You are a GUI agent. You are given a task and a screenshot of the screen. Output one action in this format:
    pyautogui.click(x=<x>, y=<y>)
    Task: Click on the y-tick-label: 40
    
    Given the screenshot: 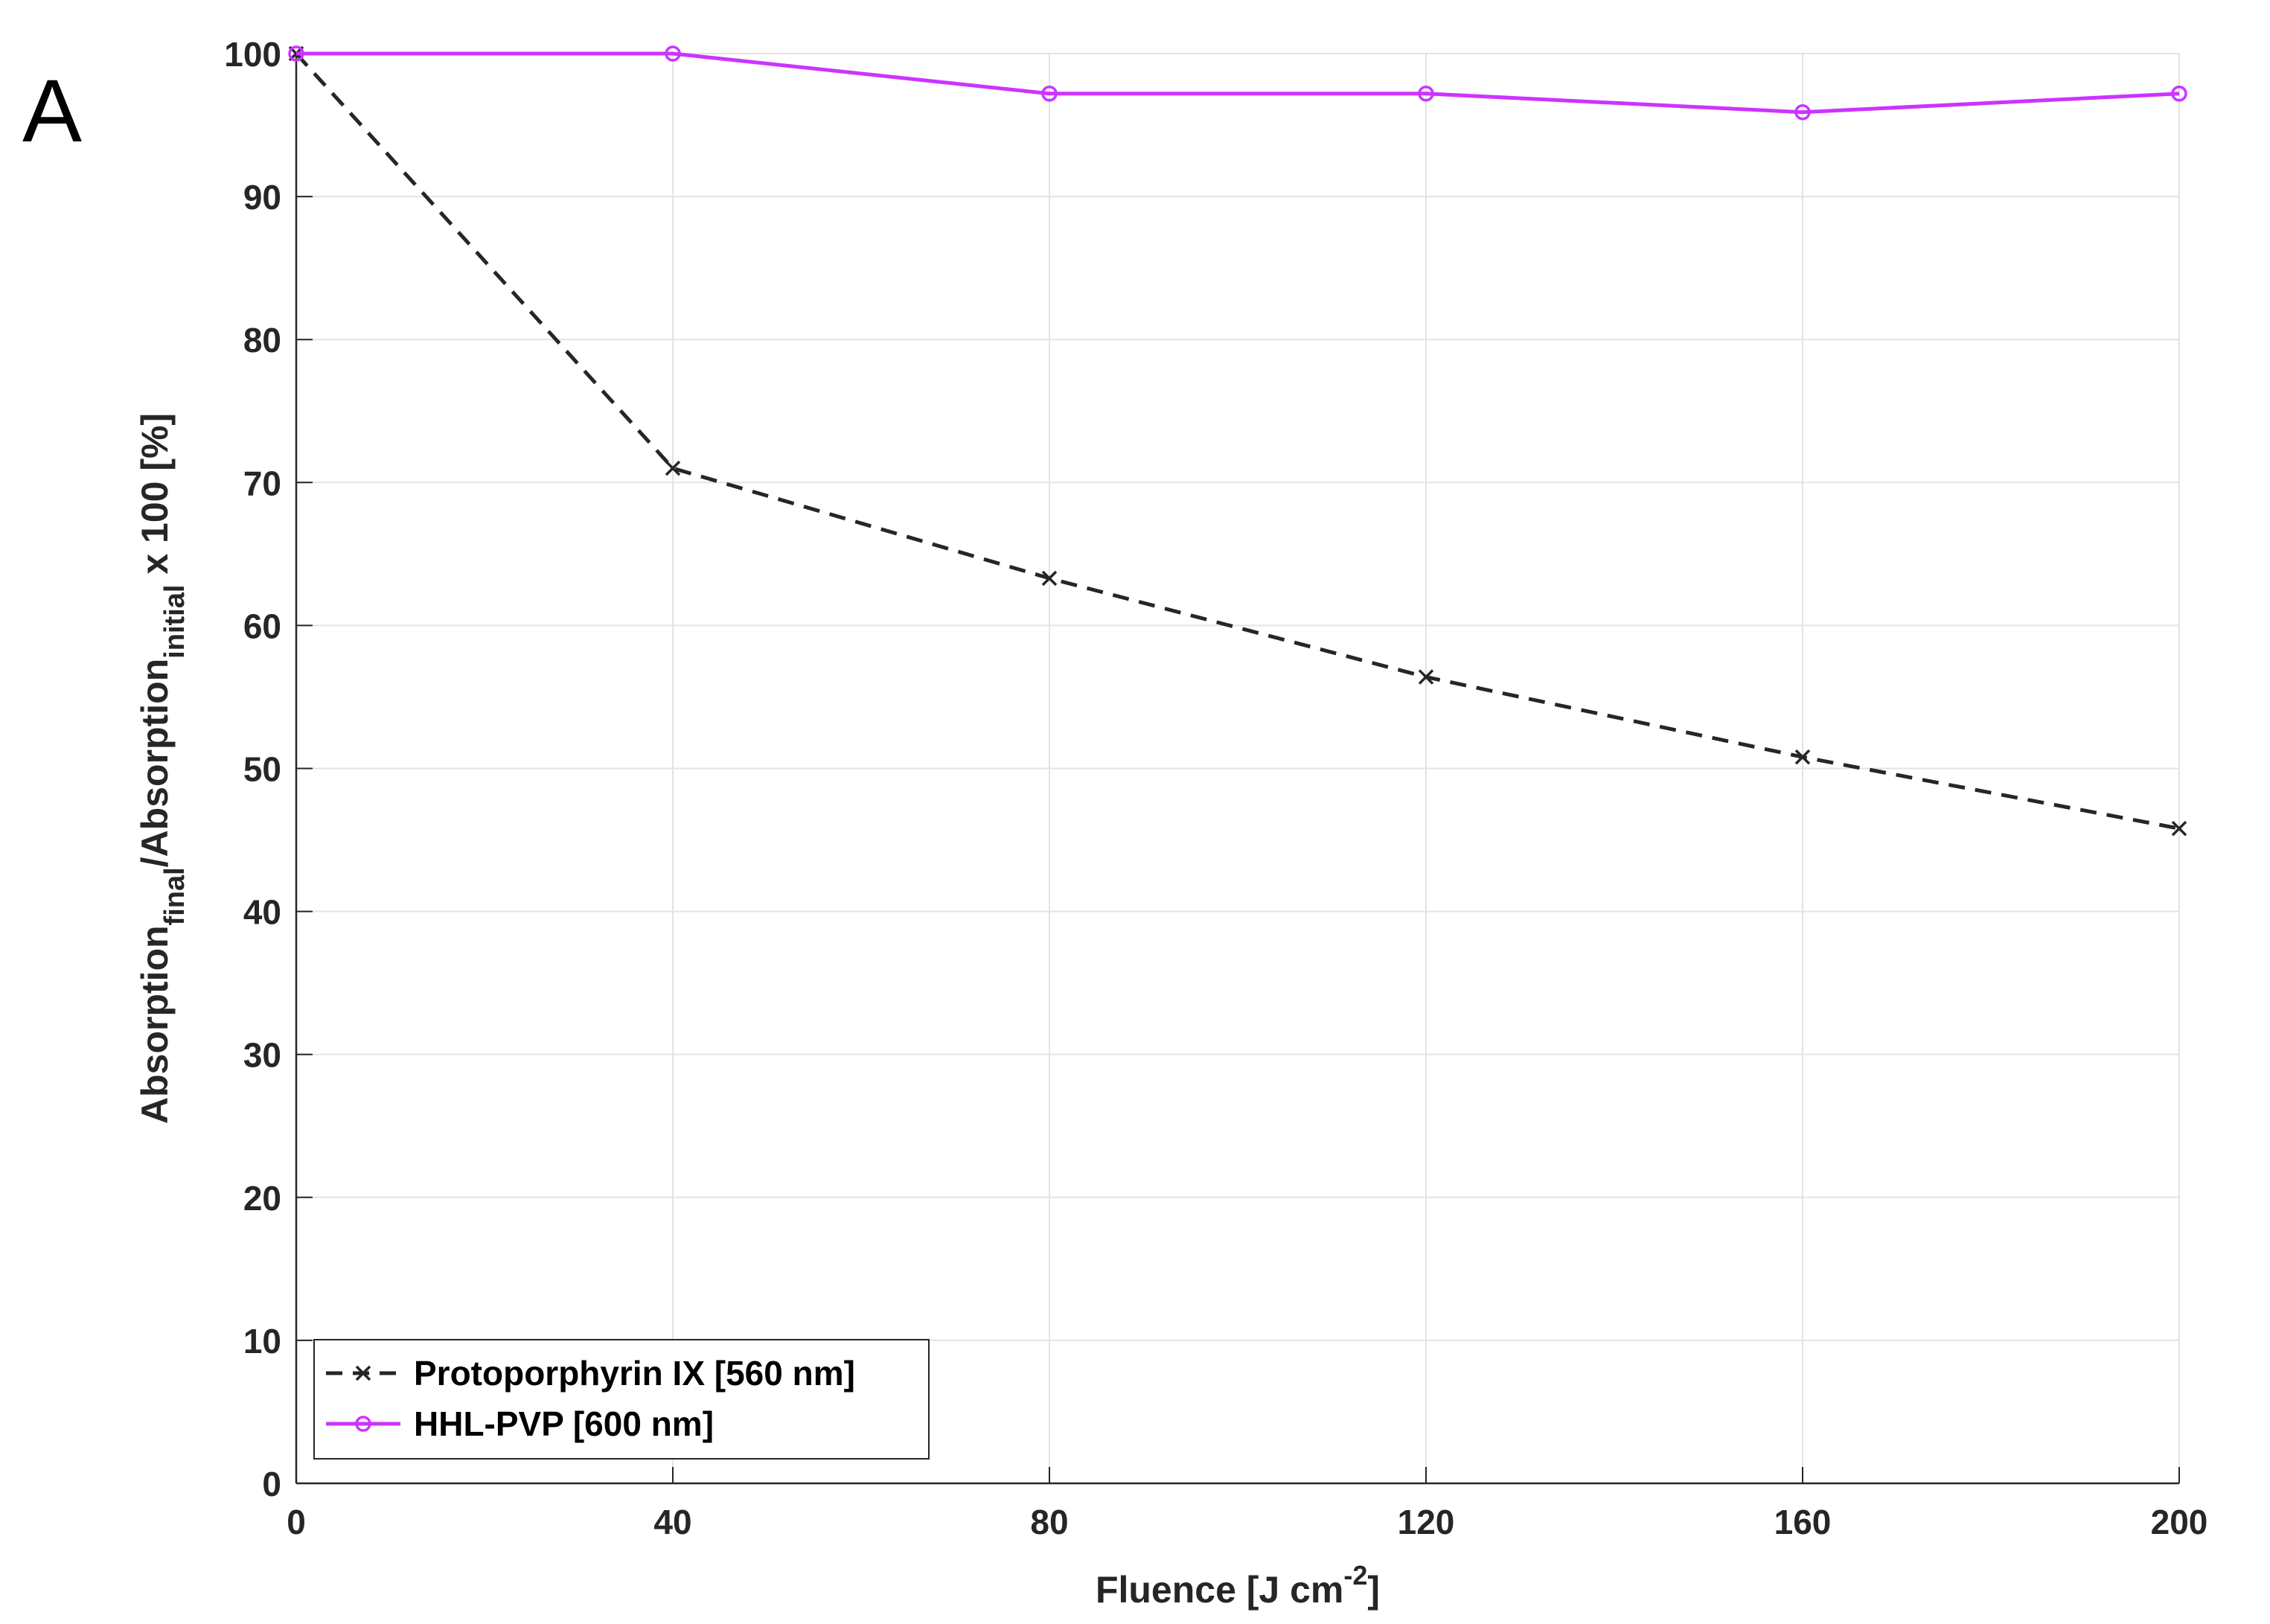 What is the action you would take?
    pyautogui.click(x=262, y=913)
    